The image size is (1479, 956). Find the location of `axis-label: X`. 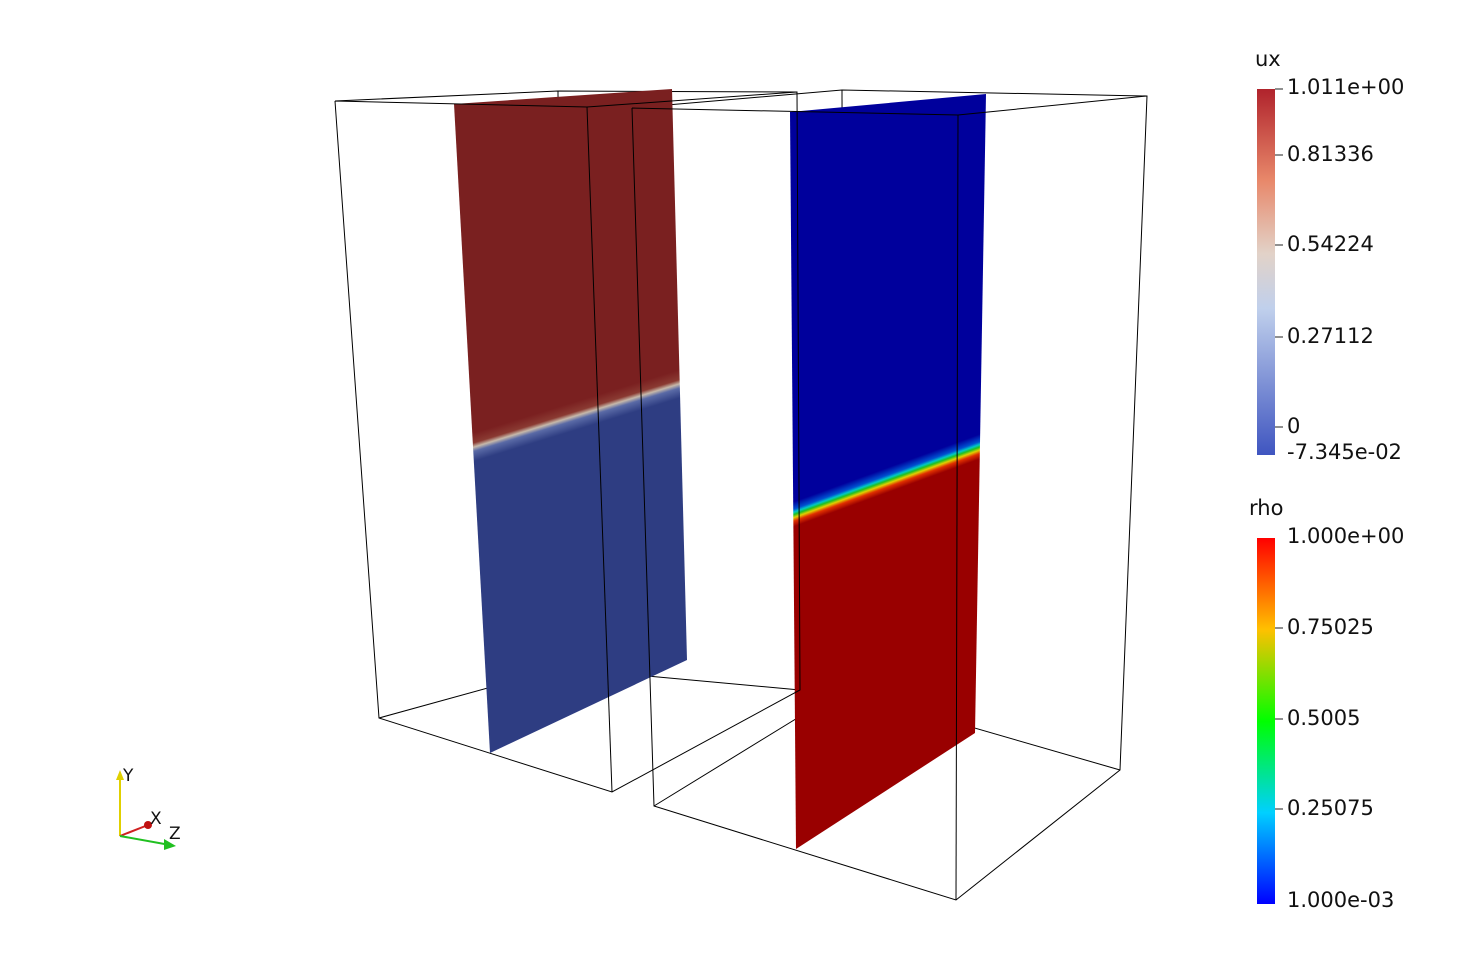

axis-label: X is located at coordinates (156, 819).